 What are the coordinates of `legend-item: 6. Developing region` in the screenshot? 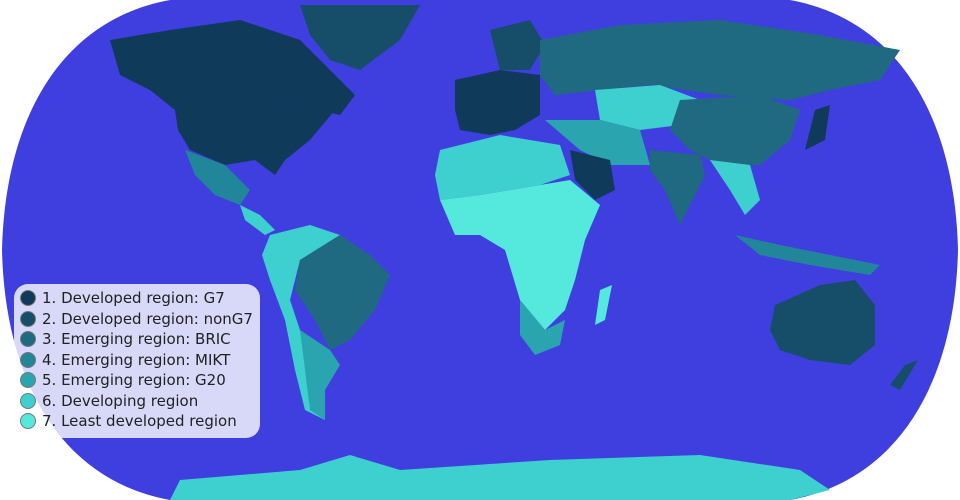 It's located at (140, 401).